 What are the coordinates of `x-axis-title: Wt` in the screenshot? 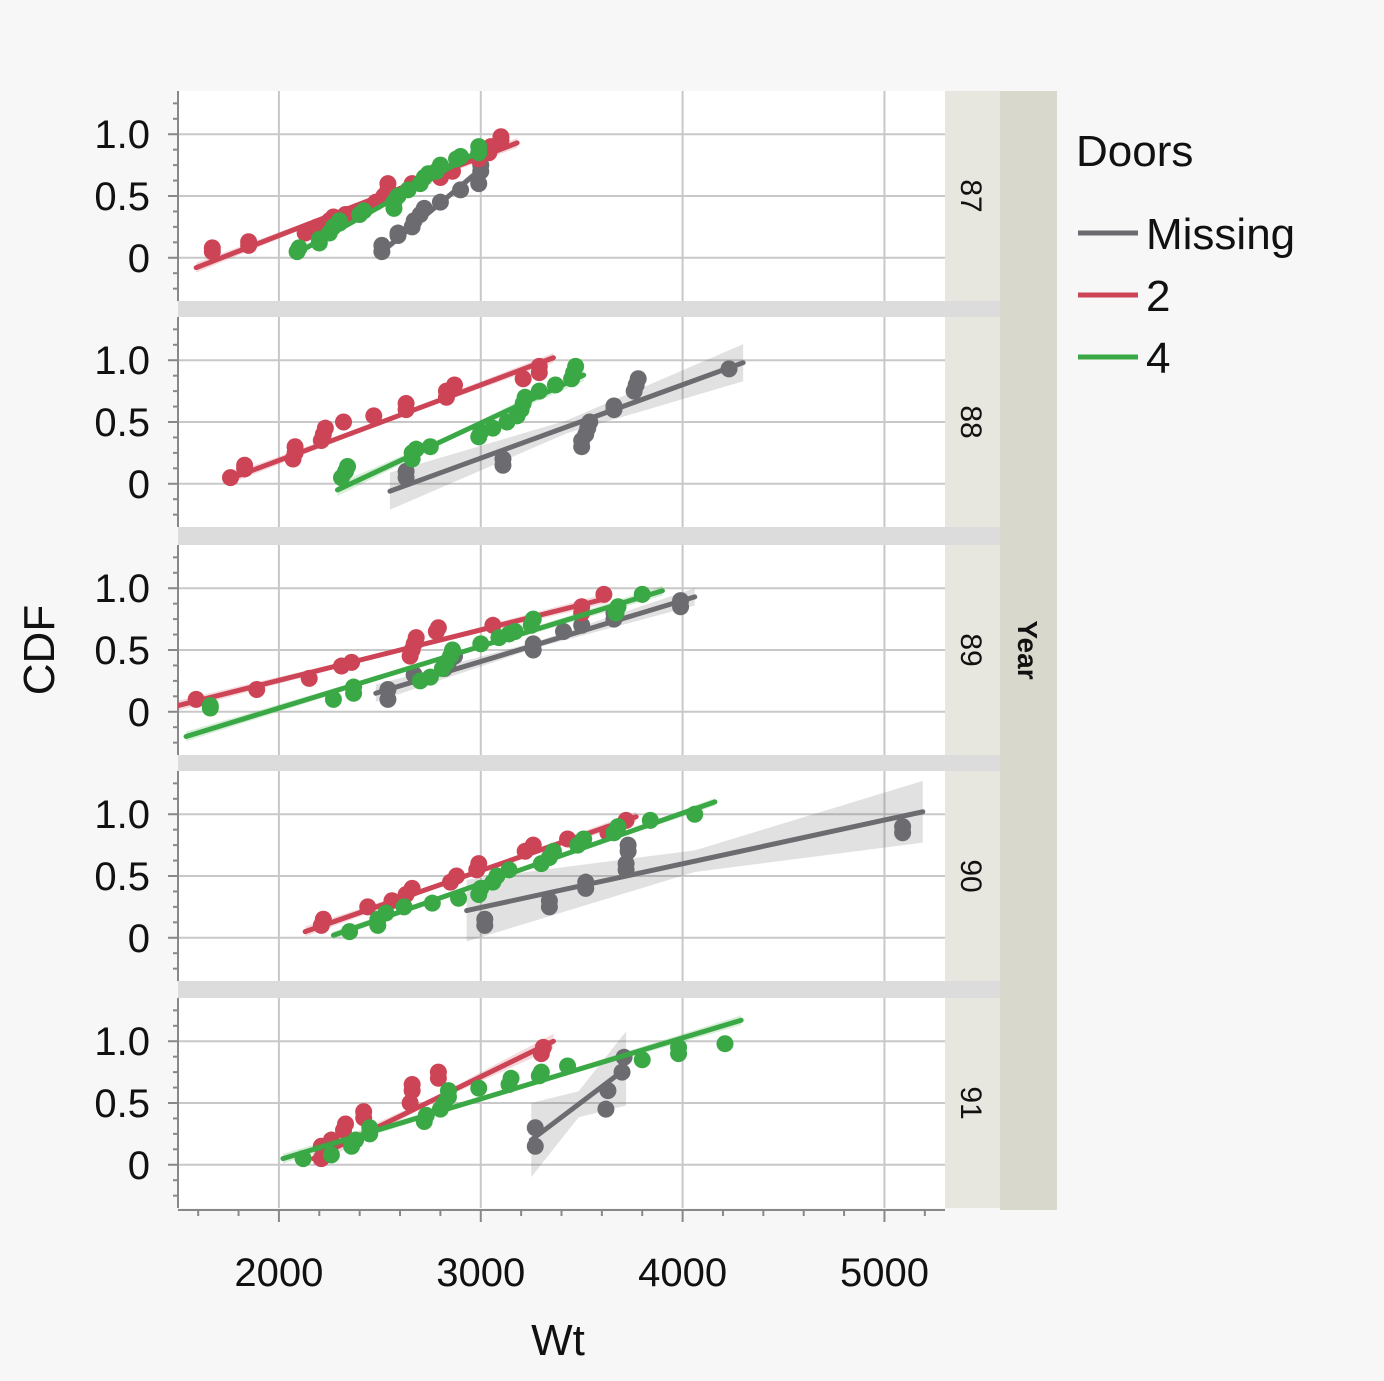 It's located at (558, 1340).